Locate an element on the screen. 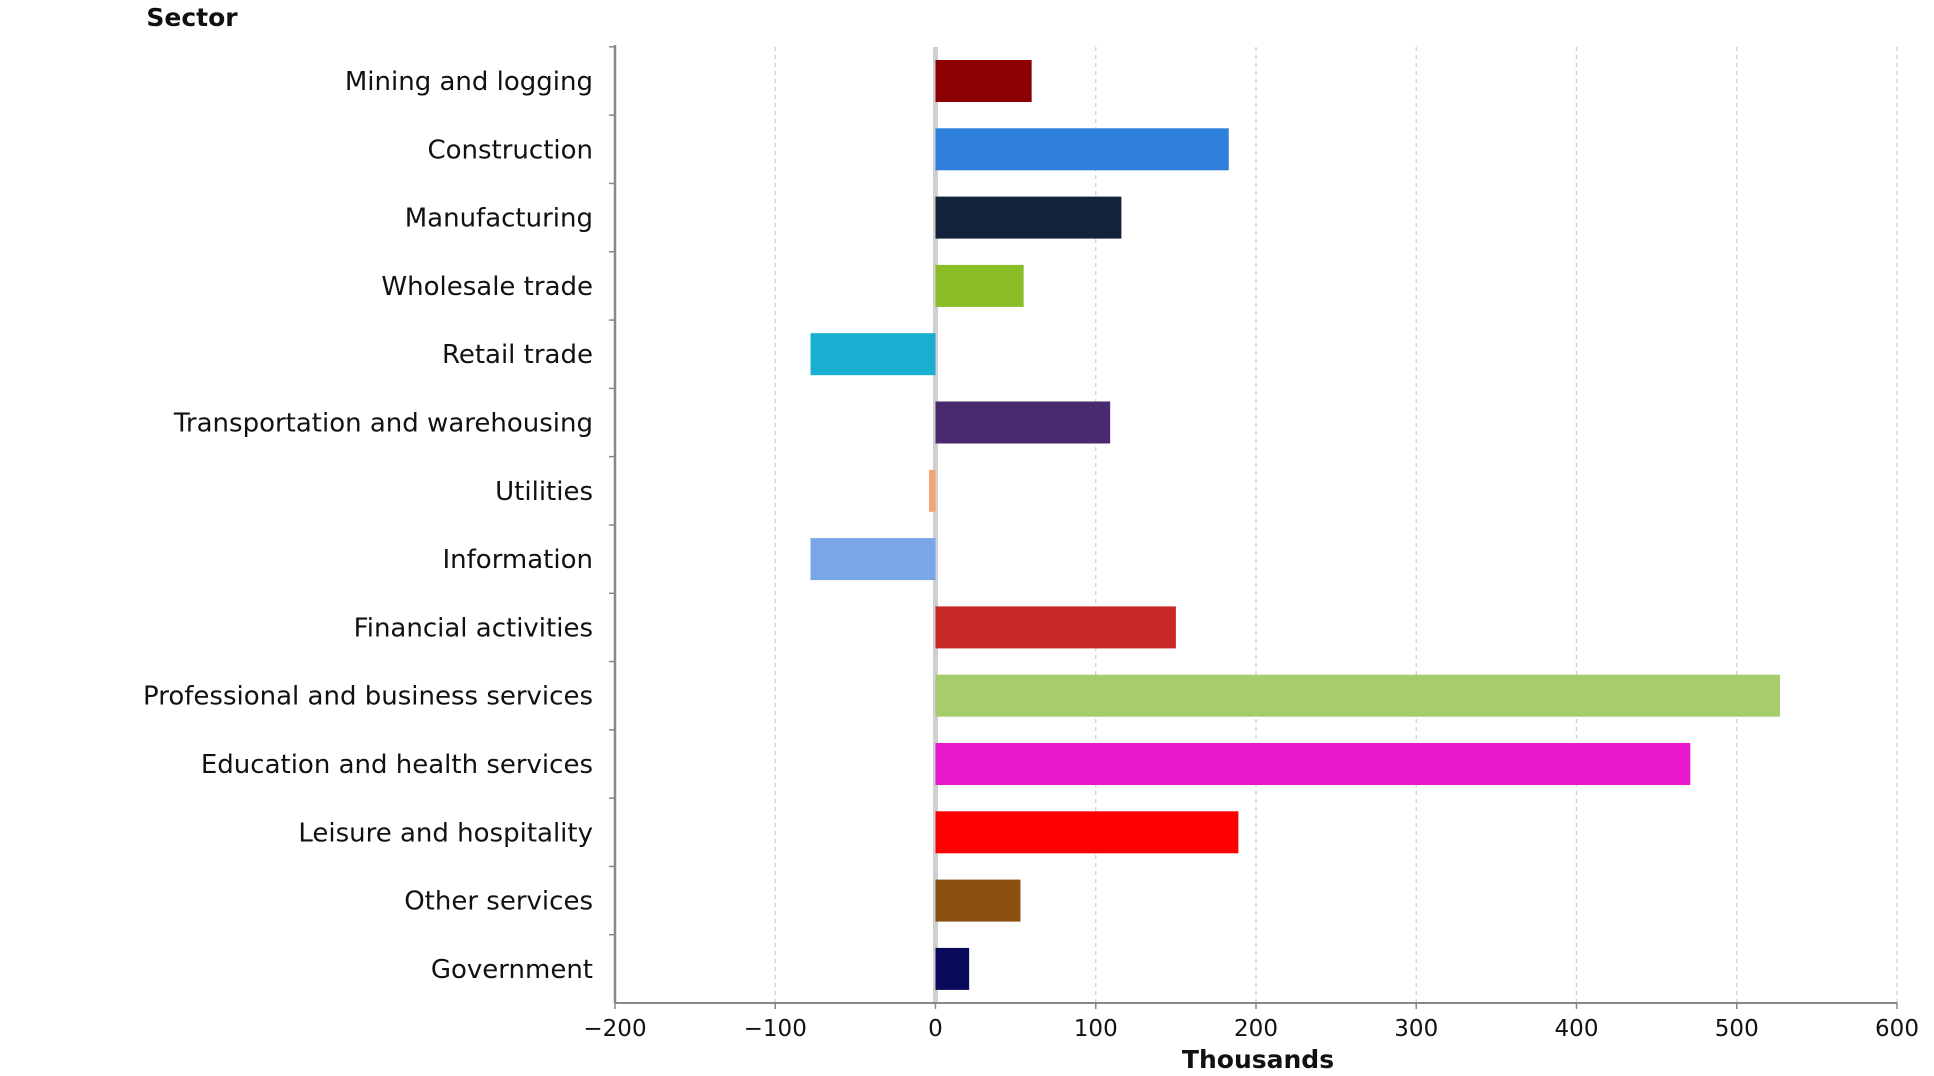  category-label: Financial activities is located at coordinates (473, 628).